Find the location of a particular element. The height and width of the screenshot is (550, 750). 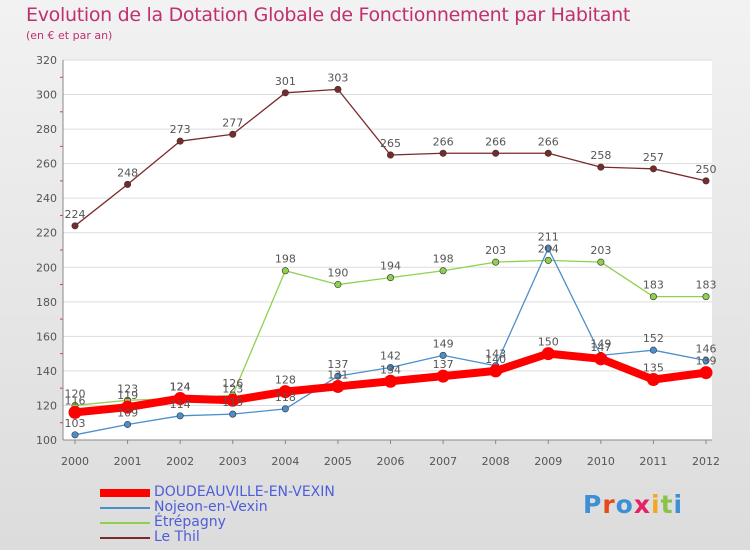

data-label: 142 is located at coordinates (390, 355).